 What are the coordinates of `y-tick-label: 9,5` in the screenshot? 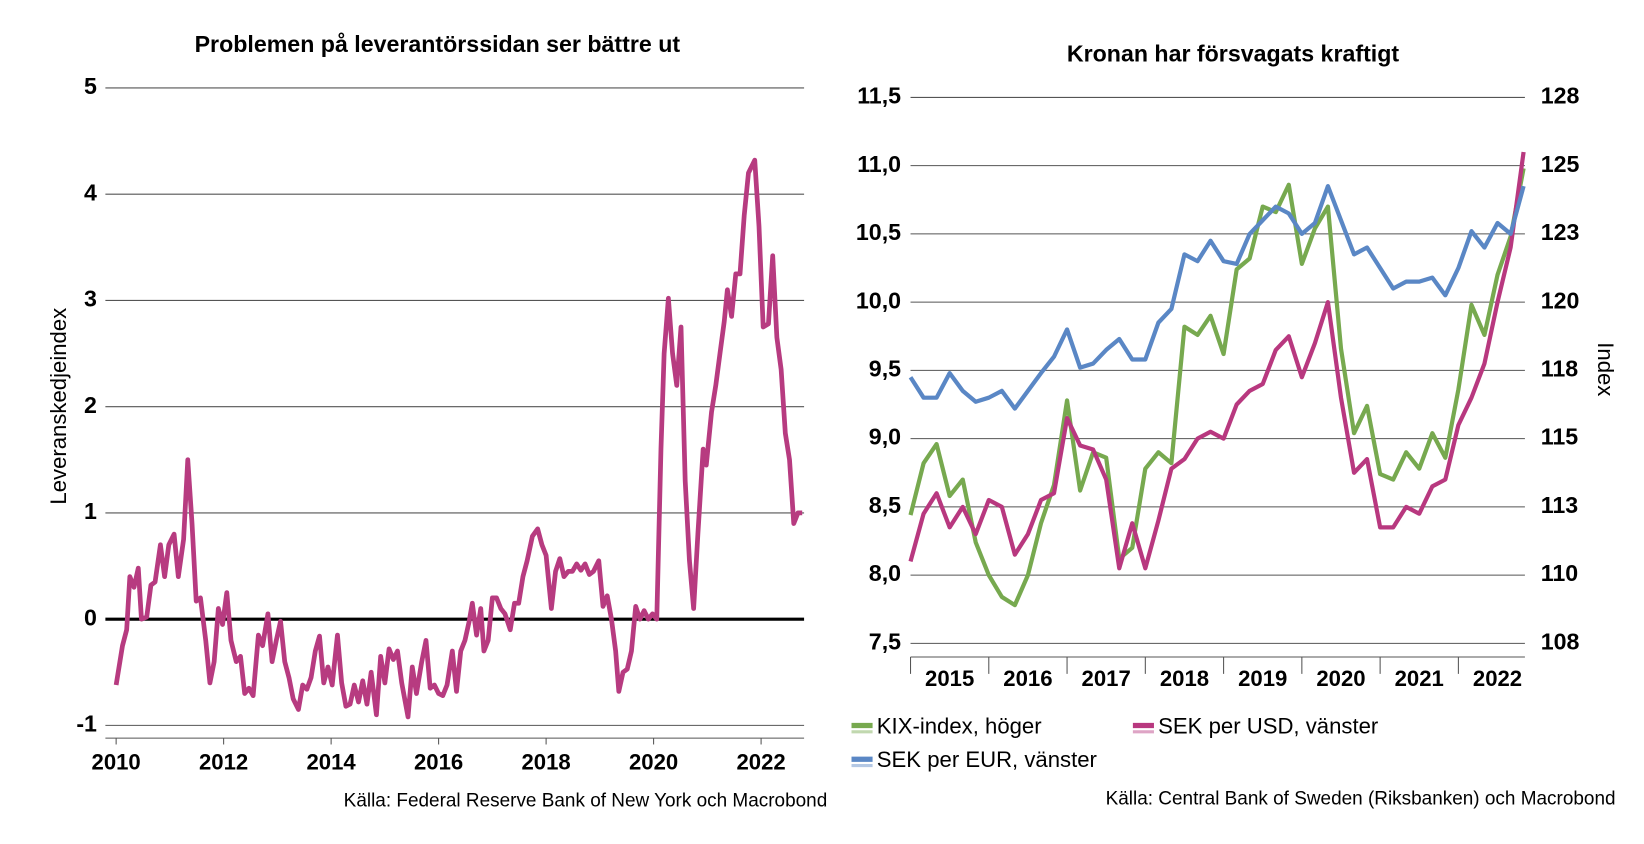 It's located at (885, 369).